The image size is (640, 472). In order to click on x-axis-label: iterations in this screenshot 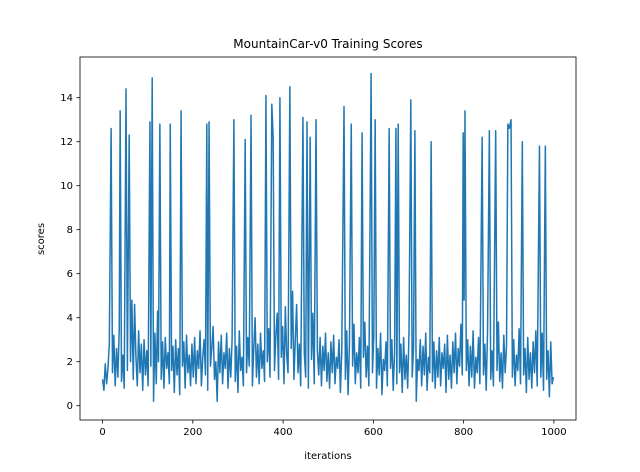, I will do `click(327, 456)`.